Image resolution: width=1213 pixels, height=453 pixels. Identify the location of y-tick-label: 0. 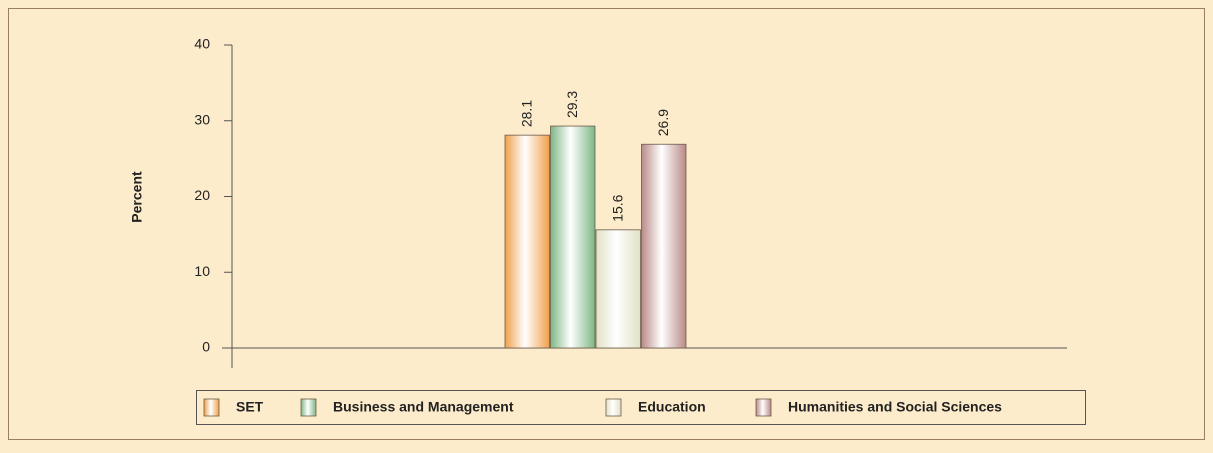
(206, 347).